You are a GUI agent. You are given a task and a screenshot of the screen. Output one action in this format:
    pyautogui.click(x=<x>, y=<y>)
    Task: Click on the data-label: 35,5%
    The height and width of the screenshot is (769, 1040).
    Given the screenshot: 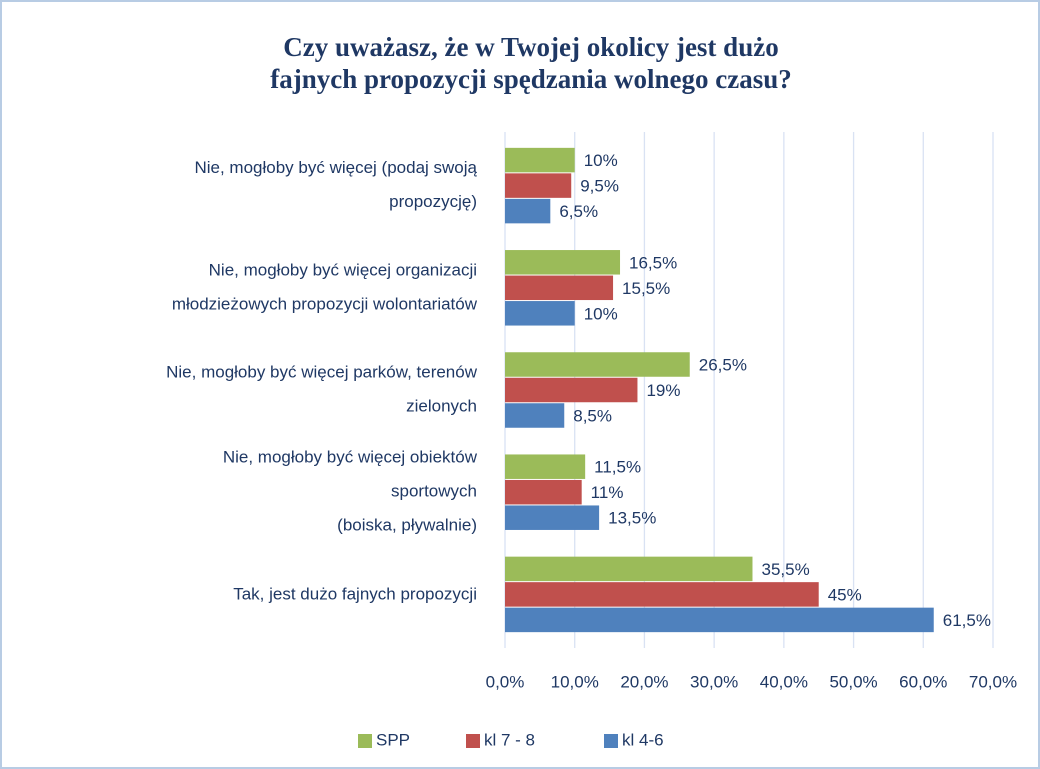 What is the action you would take?
    pyautogui.click(x=785, y=569)
    